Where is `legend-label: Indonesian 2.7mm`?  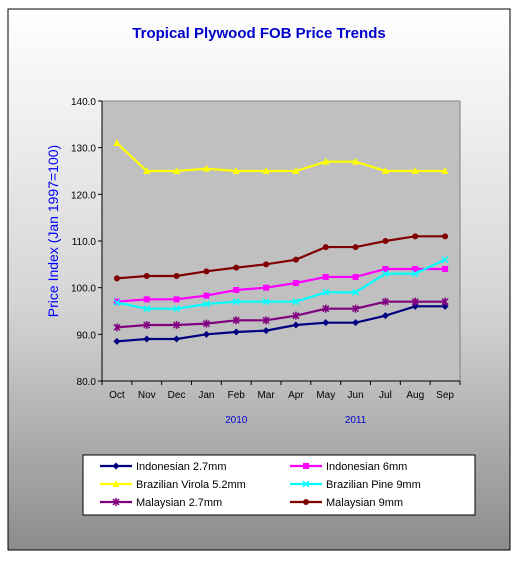 legend-label: Indonesian 2.7mm is located at coordinates (181, 467).